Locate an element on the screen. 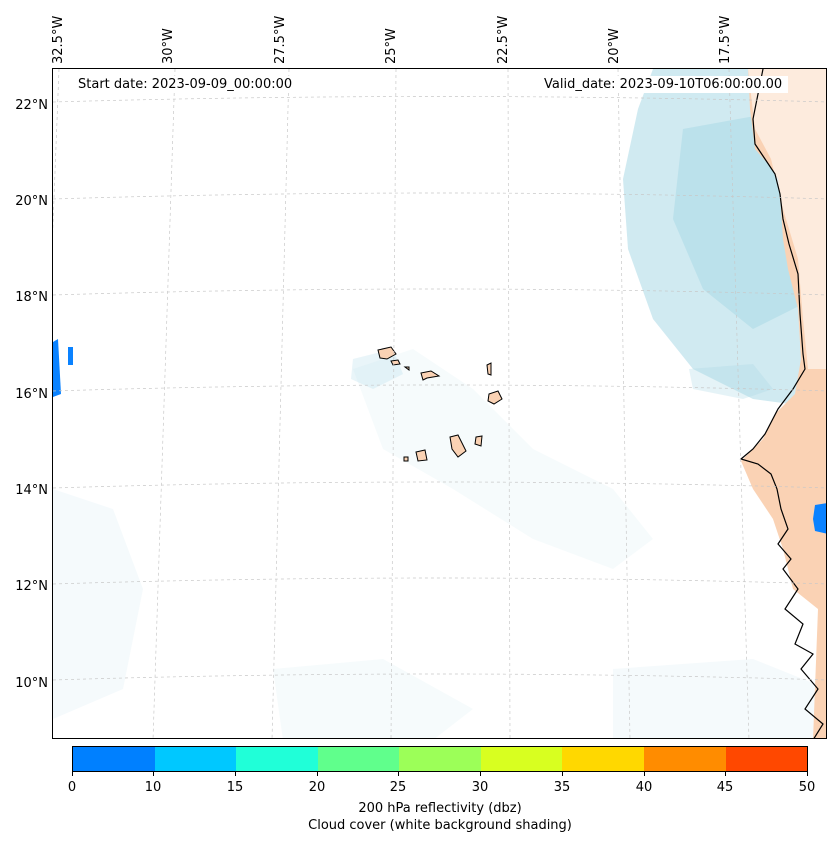  cape-verde-islands is located at coordinates (440, 404).